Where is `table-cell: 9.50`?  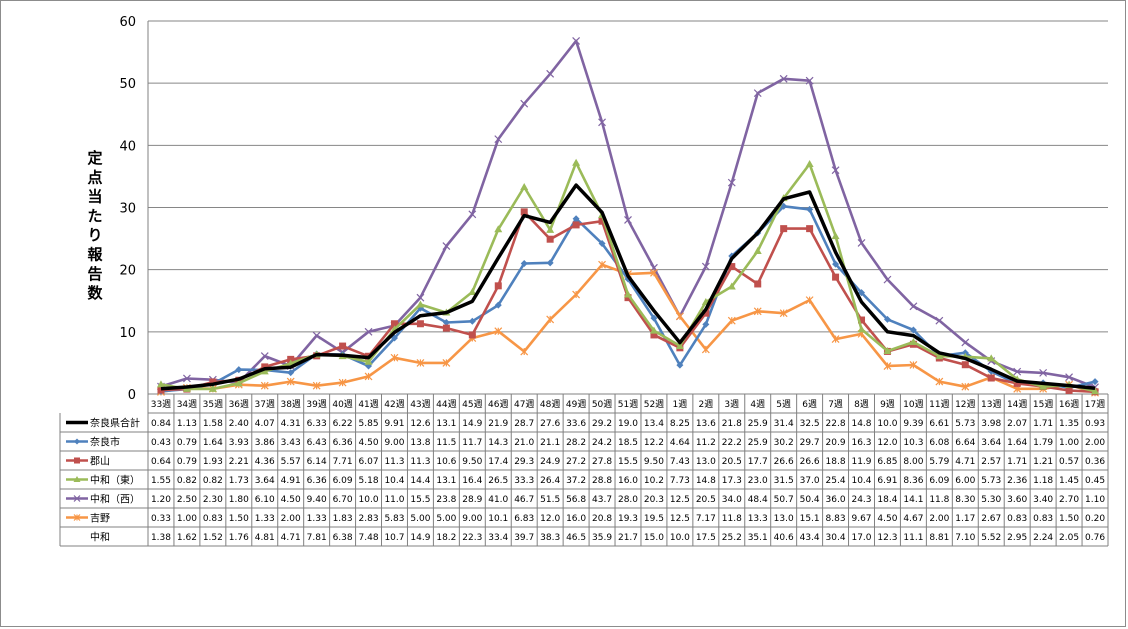
table-cell: 9.50 is located at coordinates (654, 462).